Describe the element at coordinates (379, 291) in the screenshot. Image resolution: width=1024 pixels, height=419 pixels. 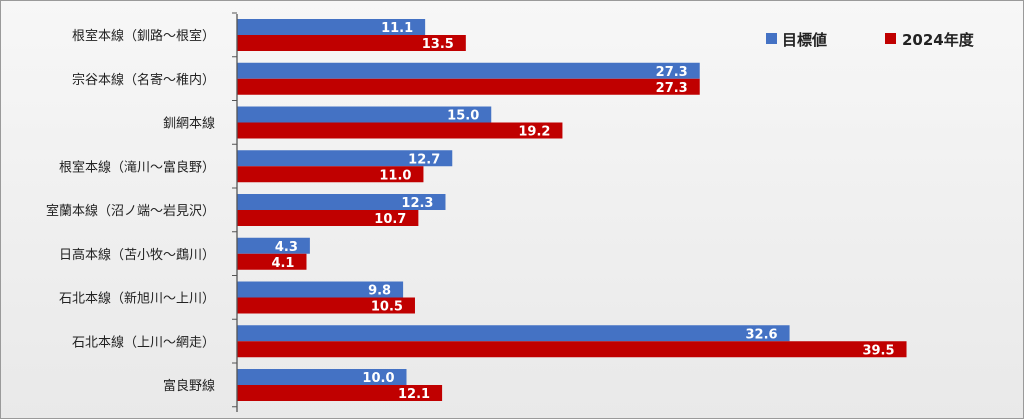
I see `data-label: 9.8` at that location.